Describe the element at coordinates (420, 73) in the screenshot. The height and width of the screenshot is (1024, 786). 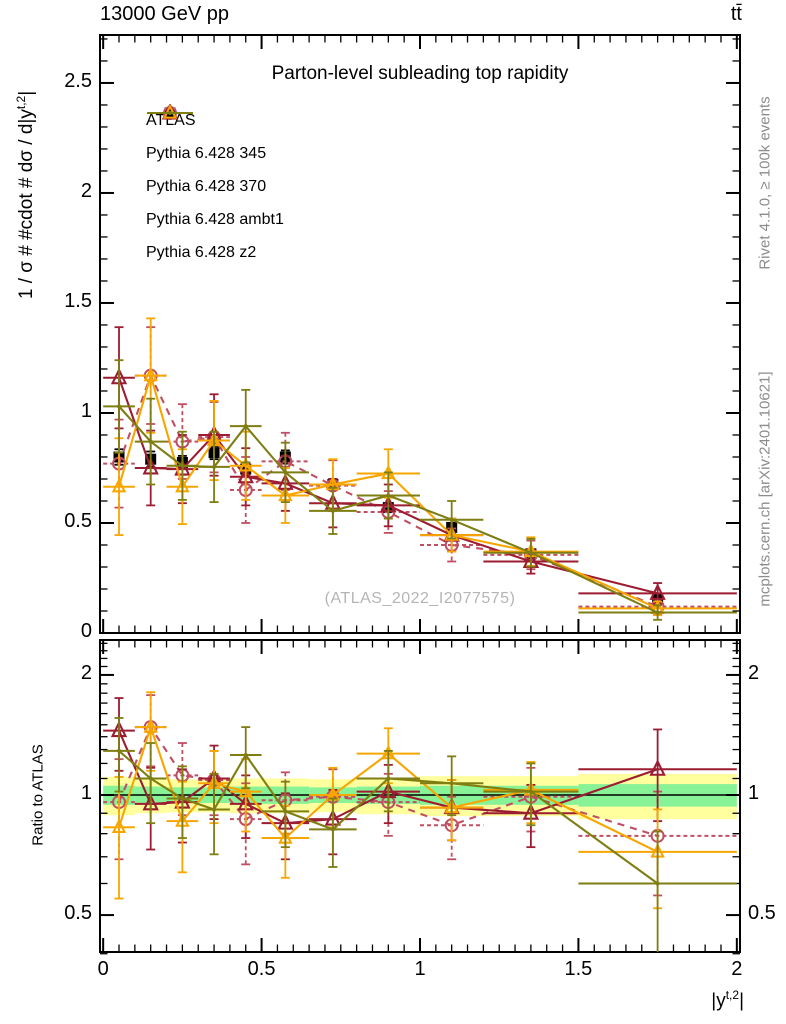
I see `plot-title: Parton-level subleading top rapidity` at that location.